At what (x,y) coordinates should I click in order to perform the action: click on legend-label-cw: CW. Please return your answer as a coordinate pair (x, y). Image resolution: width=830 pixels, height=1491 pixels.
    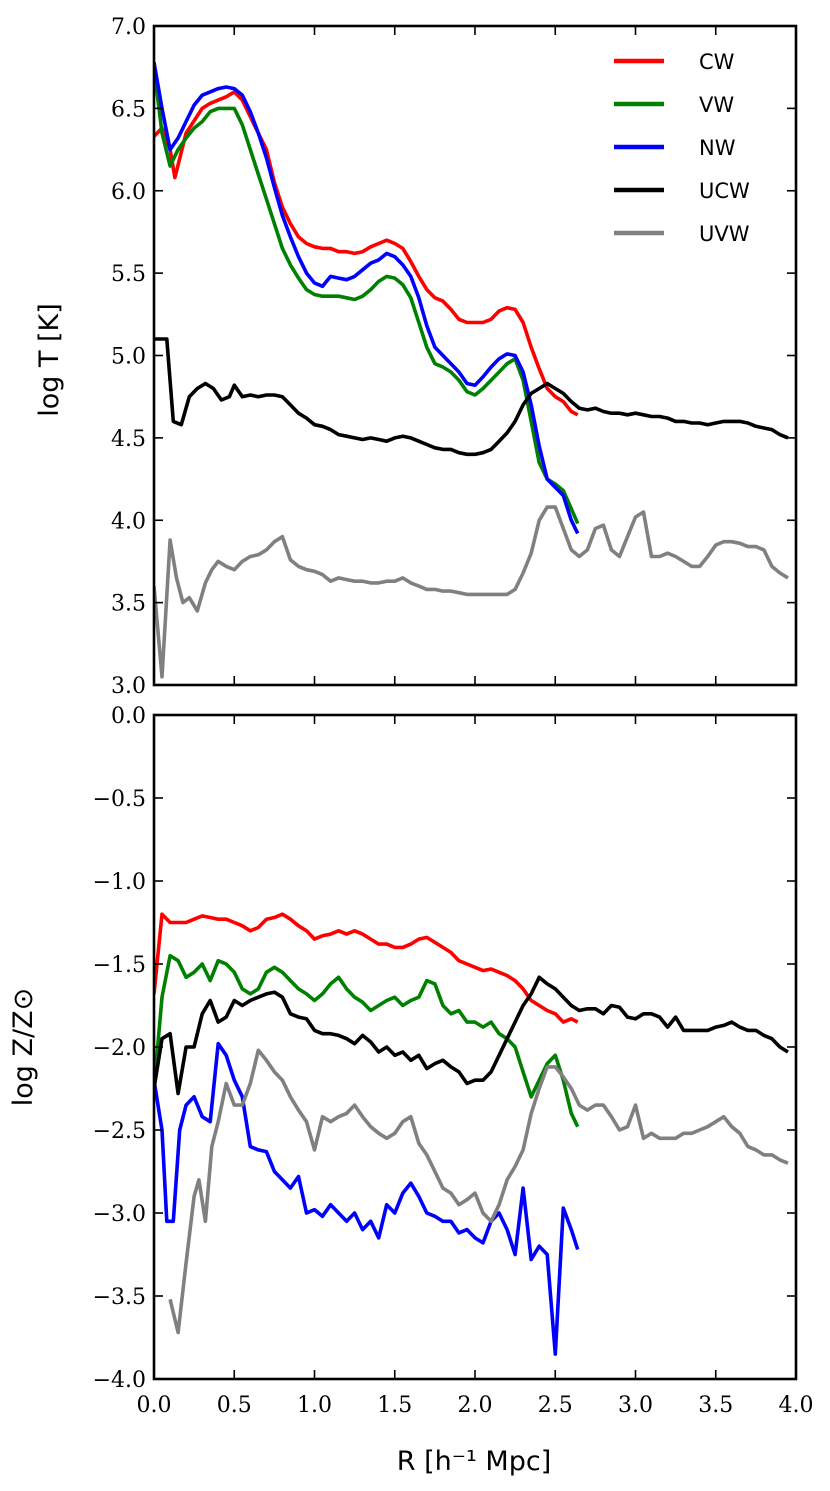
    Looking at the image, I should click on (717, 62).